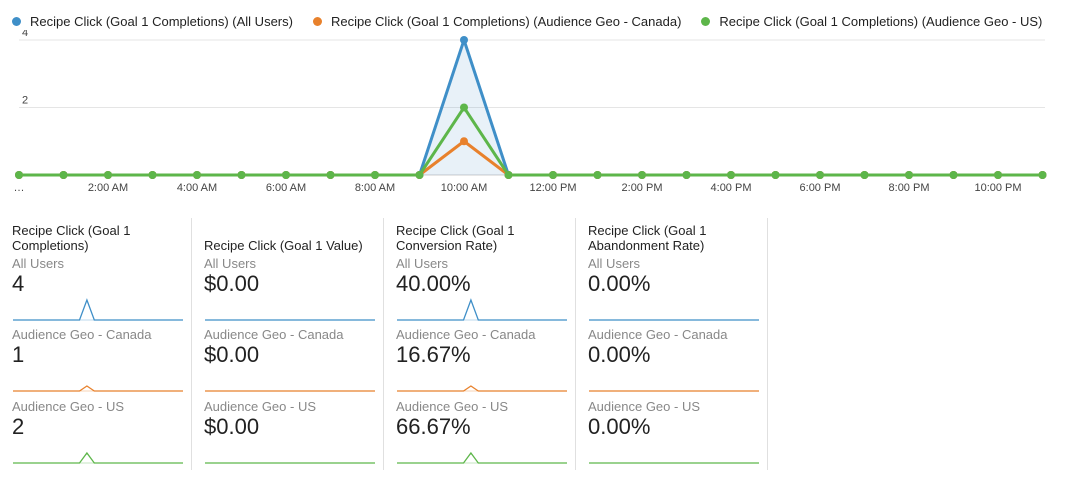  What do you see at coordinates (647, 238) in the screenshot?
I see `metric-title: Recipe Click (Goal 1 Abandonment Rate)` at bounding box center [647, 238].